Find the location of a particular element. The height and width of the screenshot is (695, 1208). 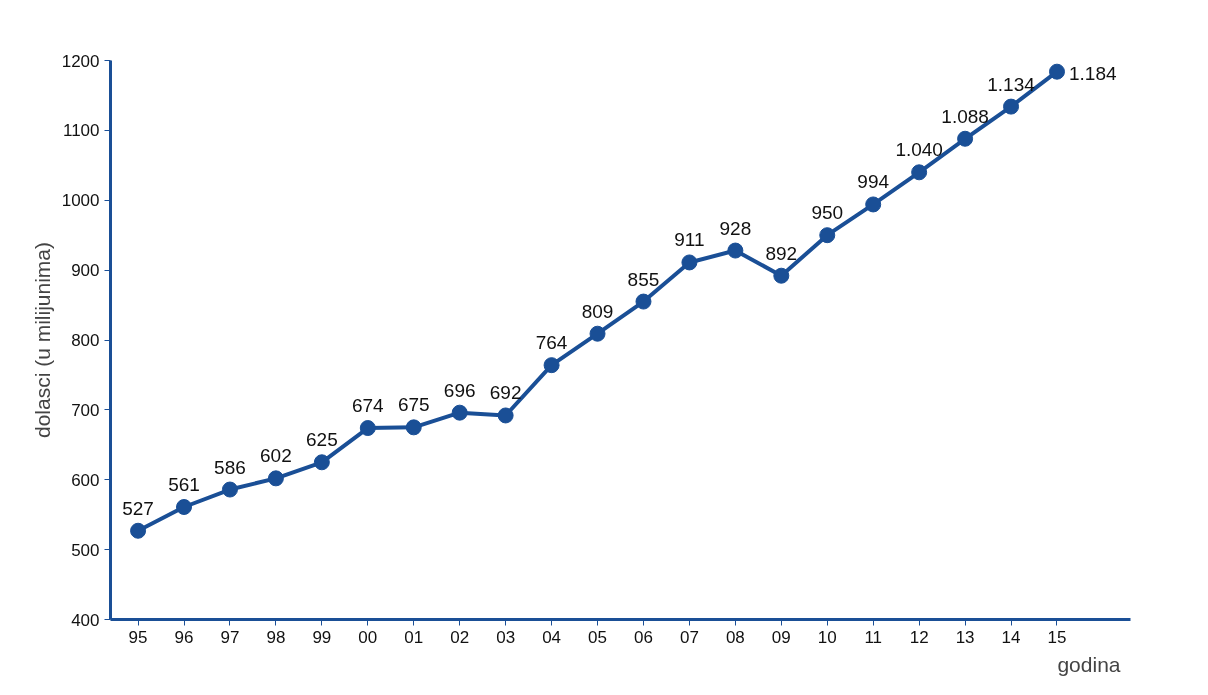

data-label: 855 is located at coordinates (643, 279).